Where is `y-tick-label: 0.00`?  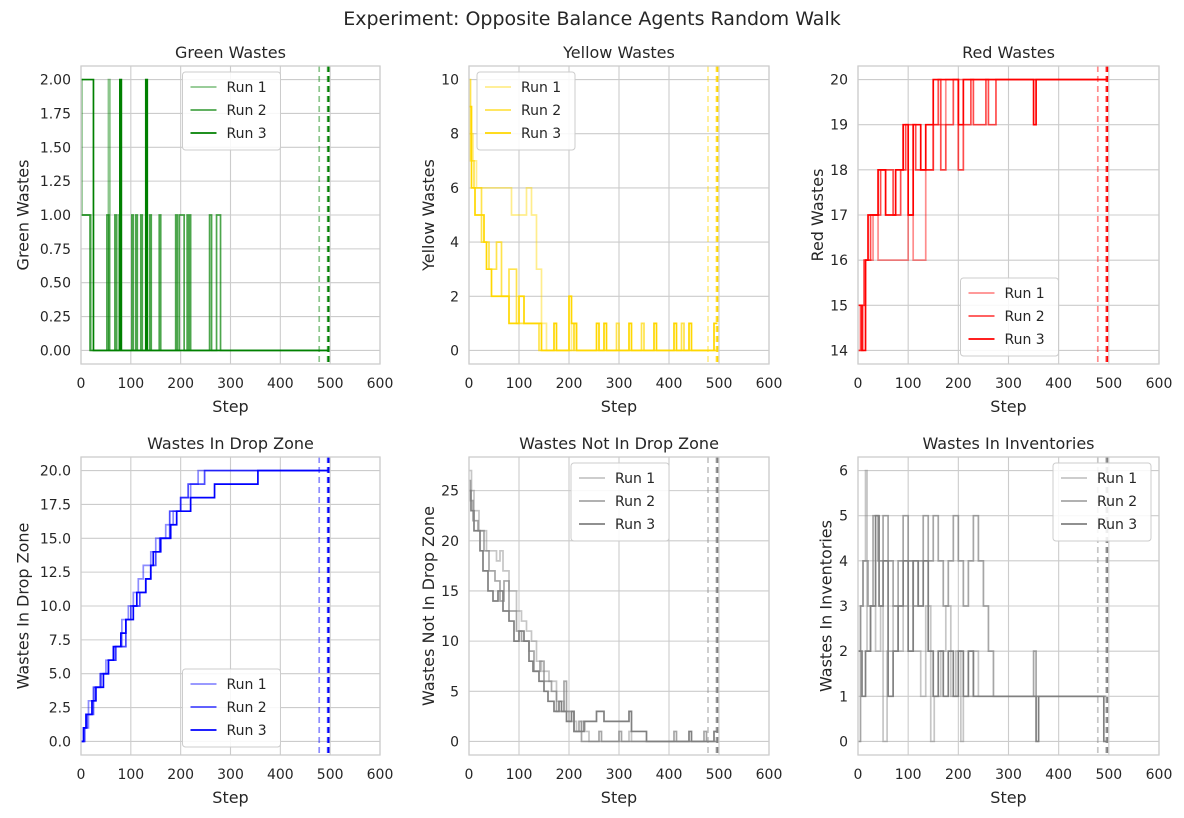
y-tick-label: 0.00 is located at coordinates (55, 351).